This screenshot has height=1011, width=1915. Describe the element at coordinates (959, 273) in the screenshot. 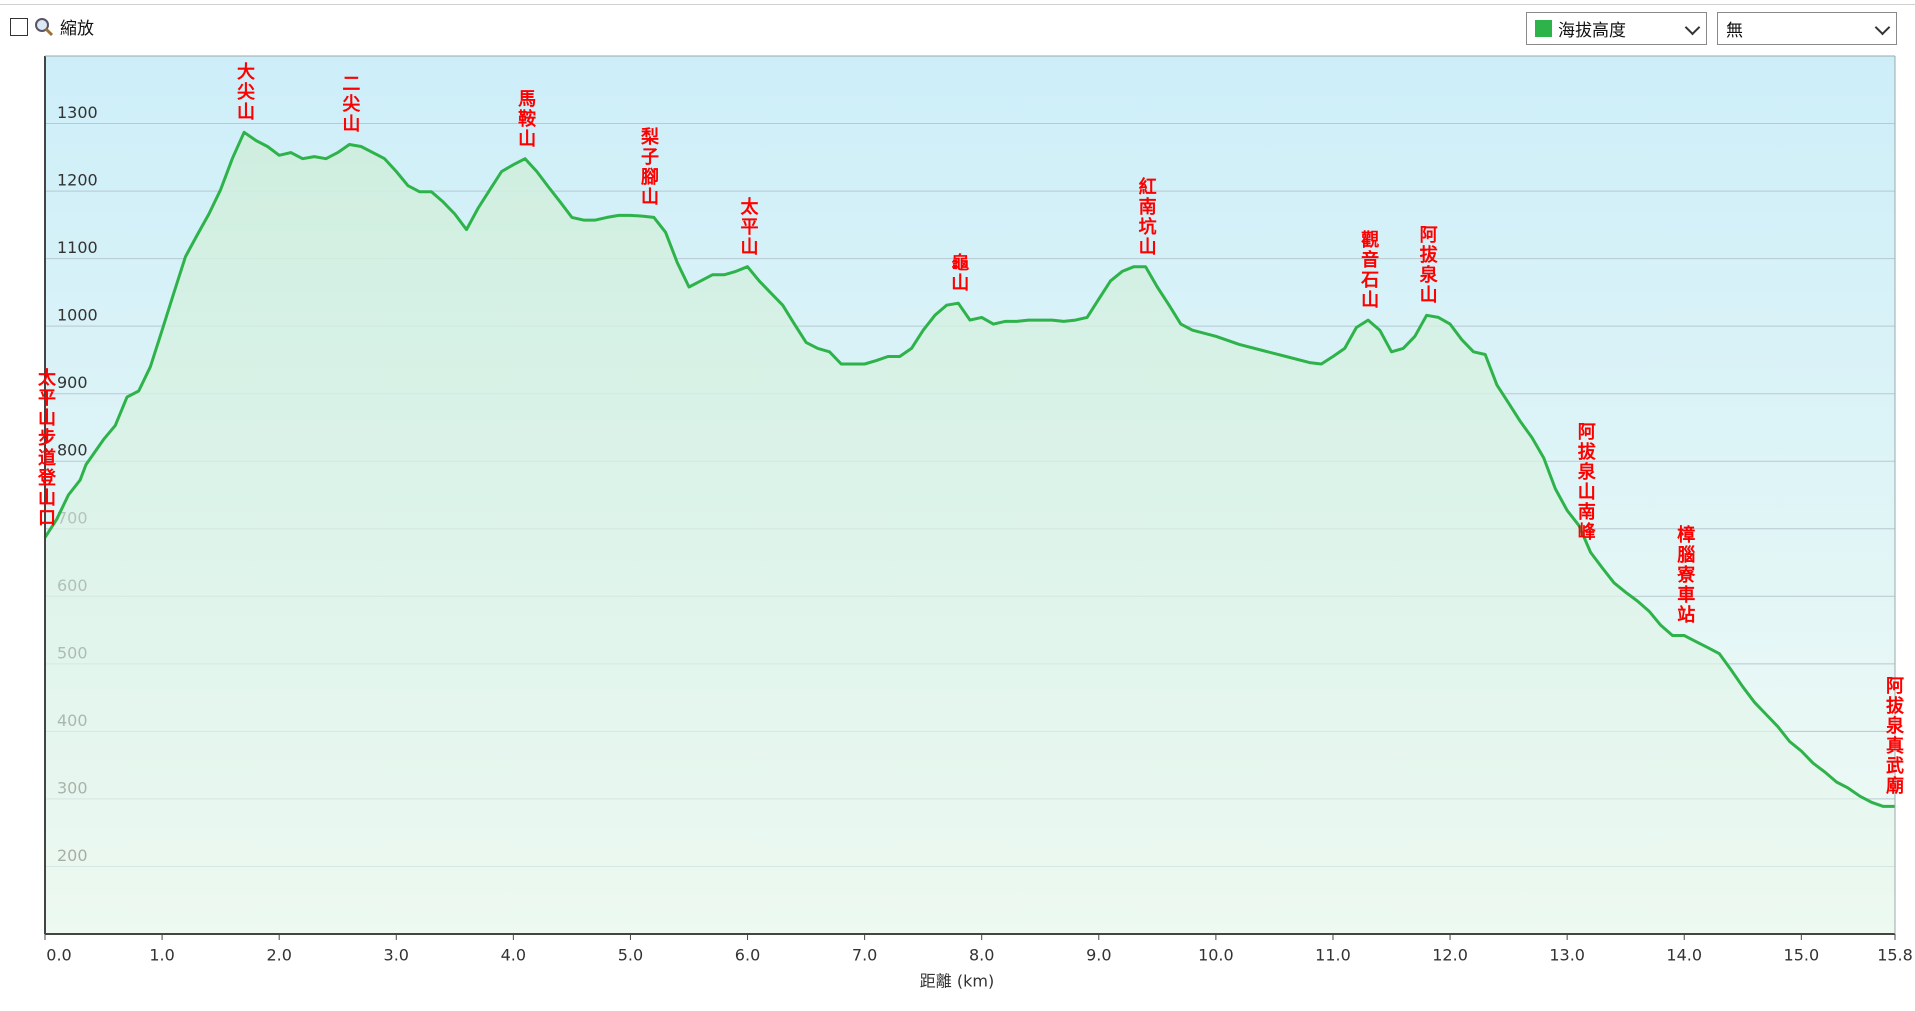

I see `peak-label: 龜山` at that location.